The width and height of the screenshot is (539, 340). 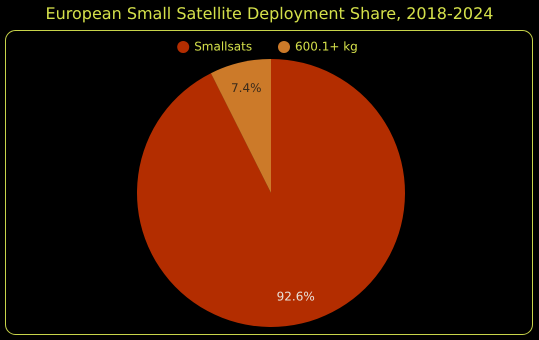 What do you see at coordinates (270, 13) in the screenshot?
I see `chart-title: European Small Satellite Deployment Share, 2018-2024` at bounding box center [270, 13].